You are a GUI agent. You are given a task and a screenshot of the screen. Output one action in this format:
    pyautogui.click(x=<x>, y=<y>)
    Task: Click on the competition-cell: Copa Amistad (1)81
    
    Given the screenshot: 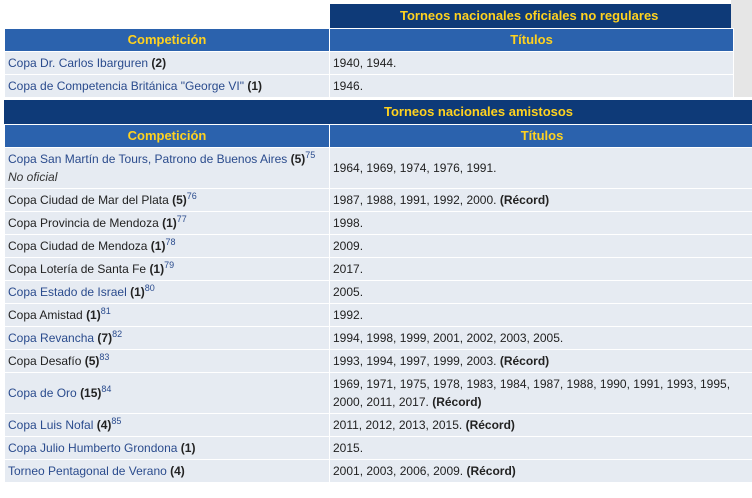 What is the action you would take?
    pyautogui.click(x=167, y=315)
    